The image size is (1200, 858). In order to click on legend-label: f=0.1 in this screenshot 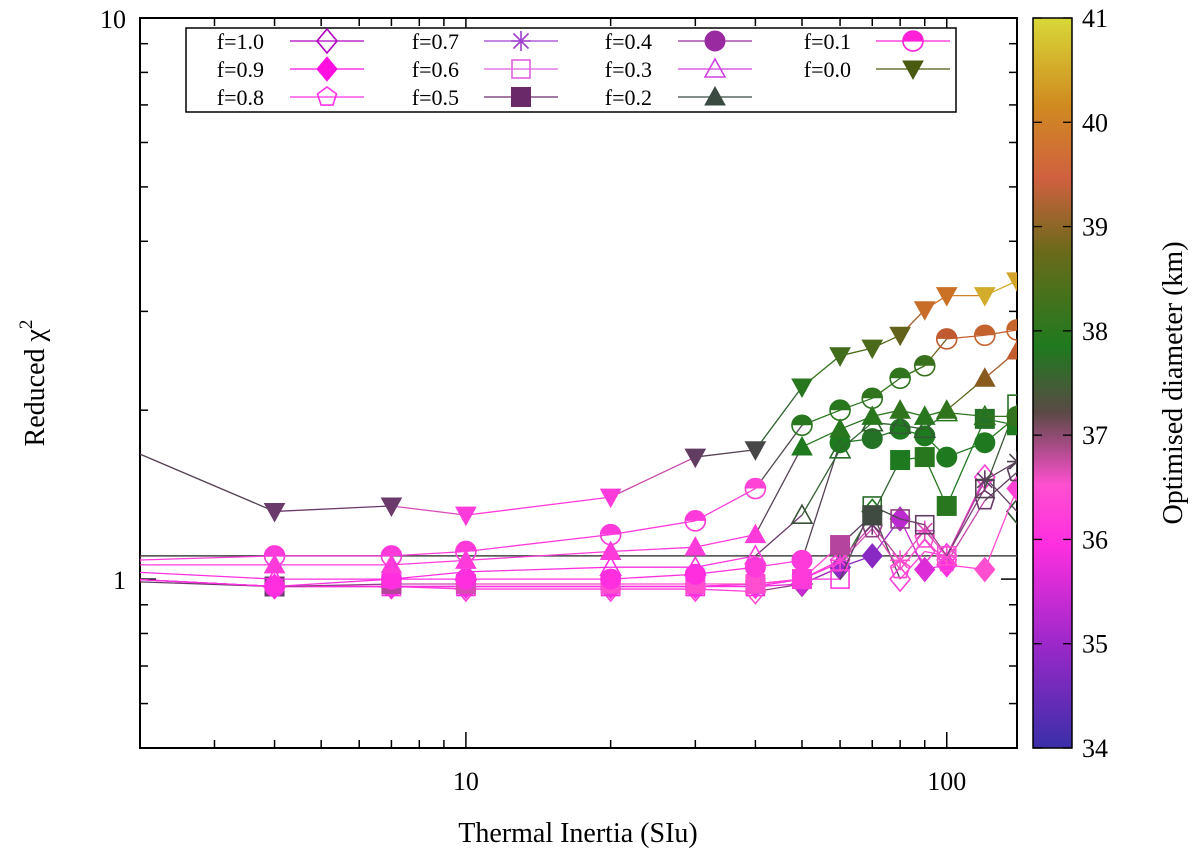, I will do `click(827, 41)`.